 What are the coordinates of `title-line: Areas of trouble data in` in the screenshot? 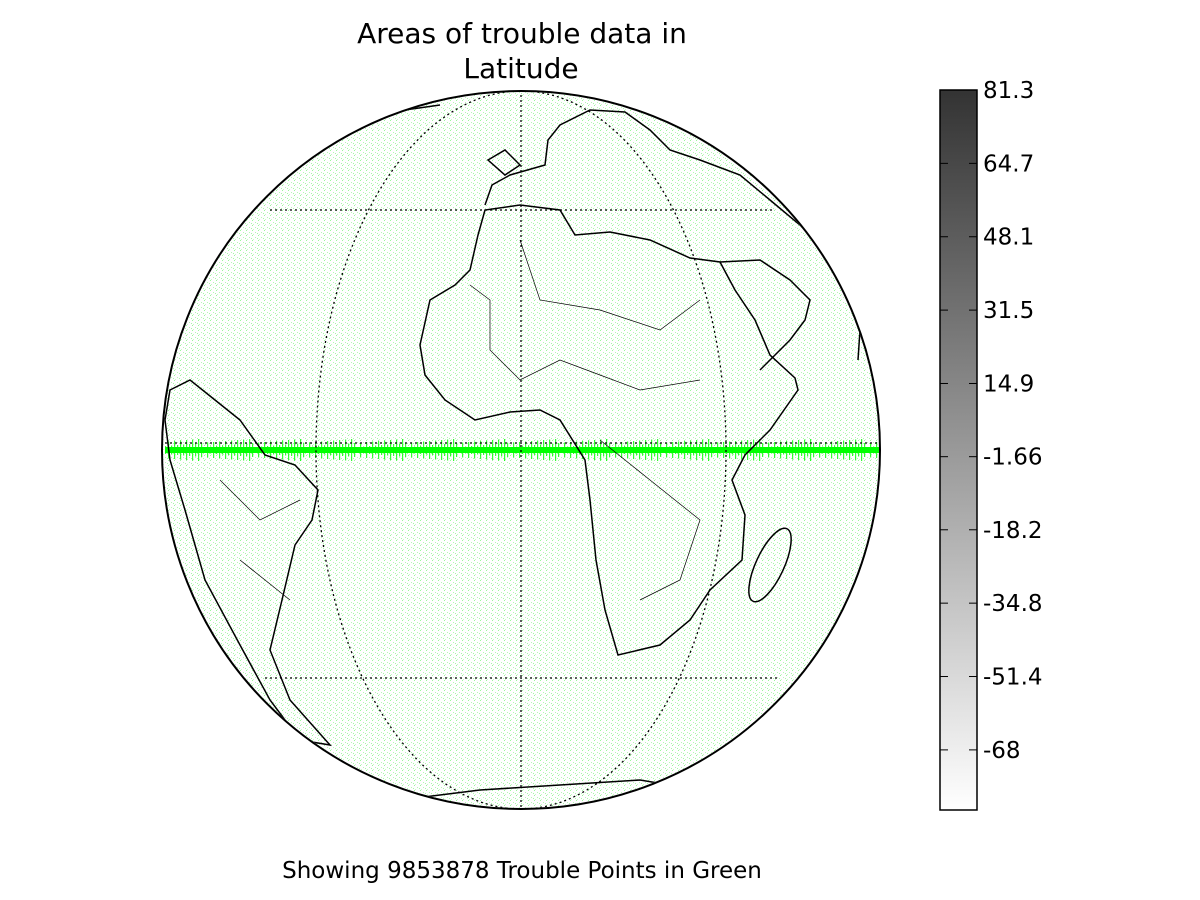 It's located at (522, 33).